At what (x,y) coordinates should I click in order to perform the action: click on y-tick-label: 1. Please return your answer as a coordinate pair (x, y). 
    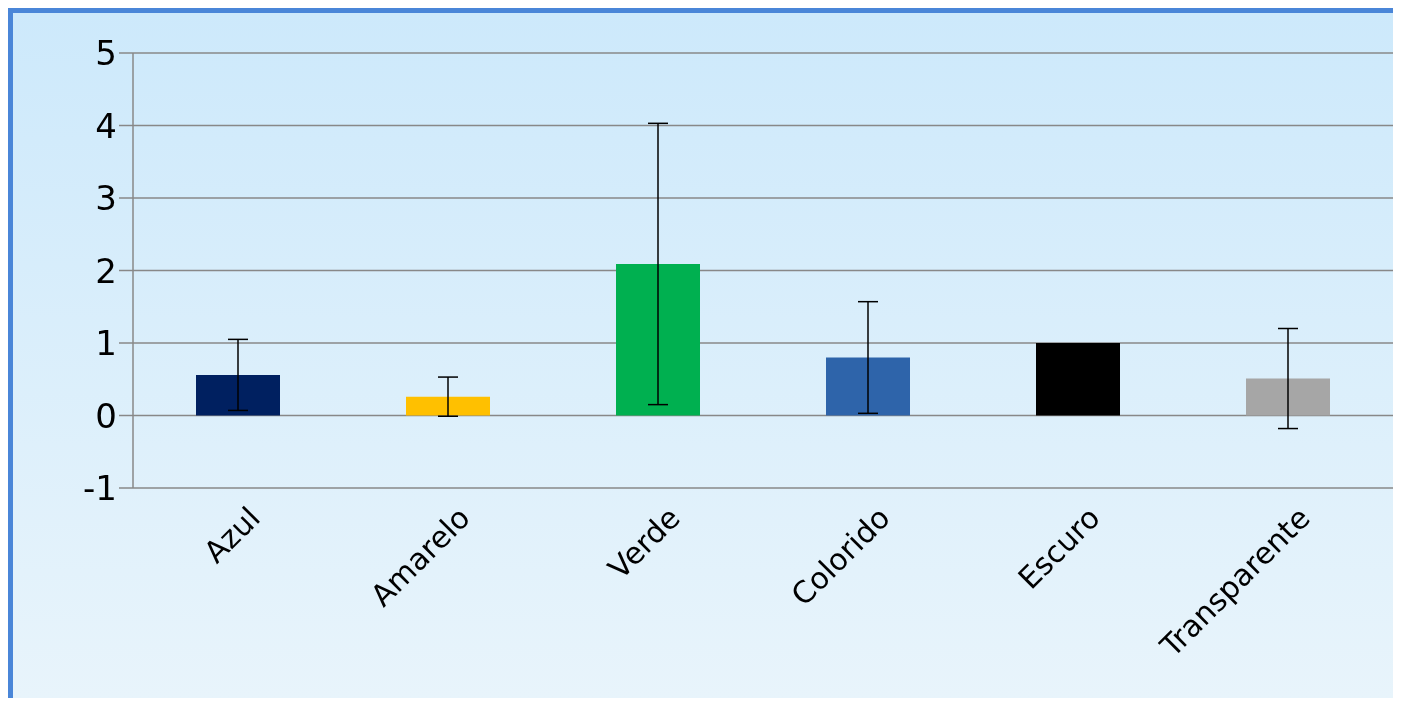
    Looking at the image, I should click on (106, 343).